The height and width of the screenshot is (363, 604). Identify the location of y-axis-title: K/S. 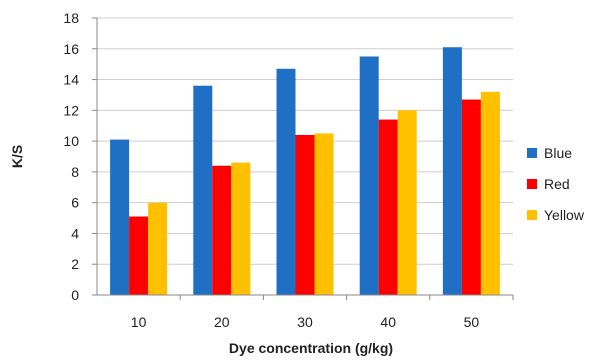
(17, 156).